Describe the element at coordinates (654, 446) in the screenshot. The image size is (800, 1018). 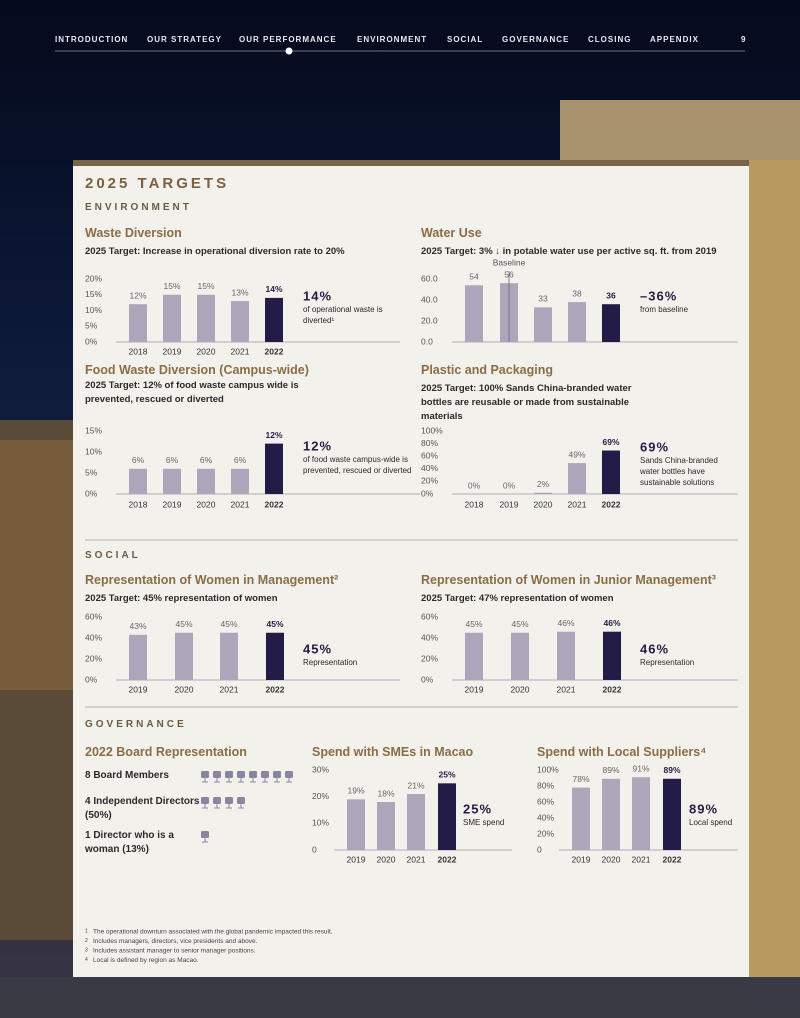
I see `callout-value: 69%` at that location.